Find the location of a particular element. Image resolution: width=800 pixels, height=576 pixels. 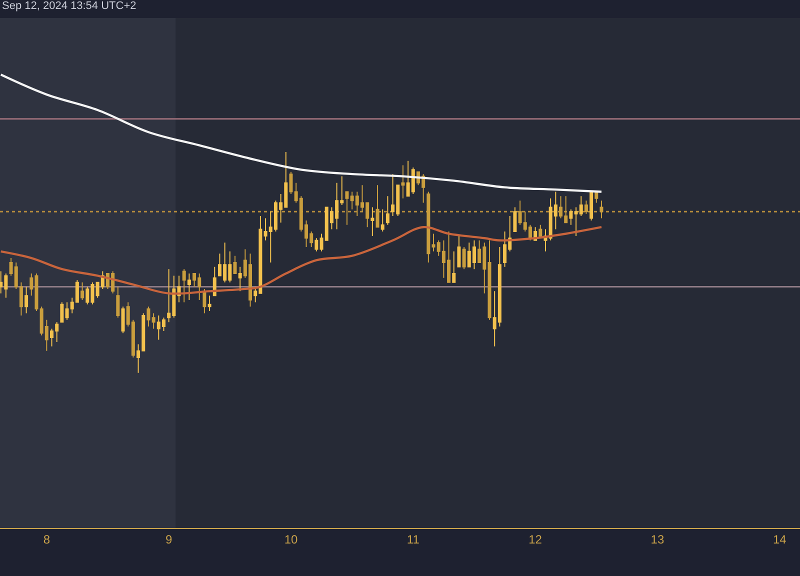

x-tick-label: 12 is located at coordinates (535, 539).